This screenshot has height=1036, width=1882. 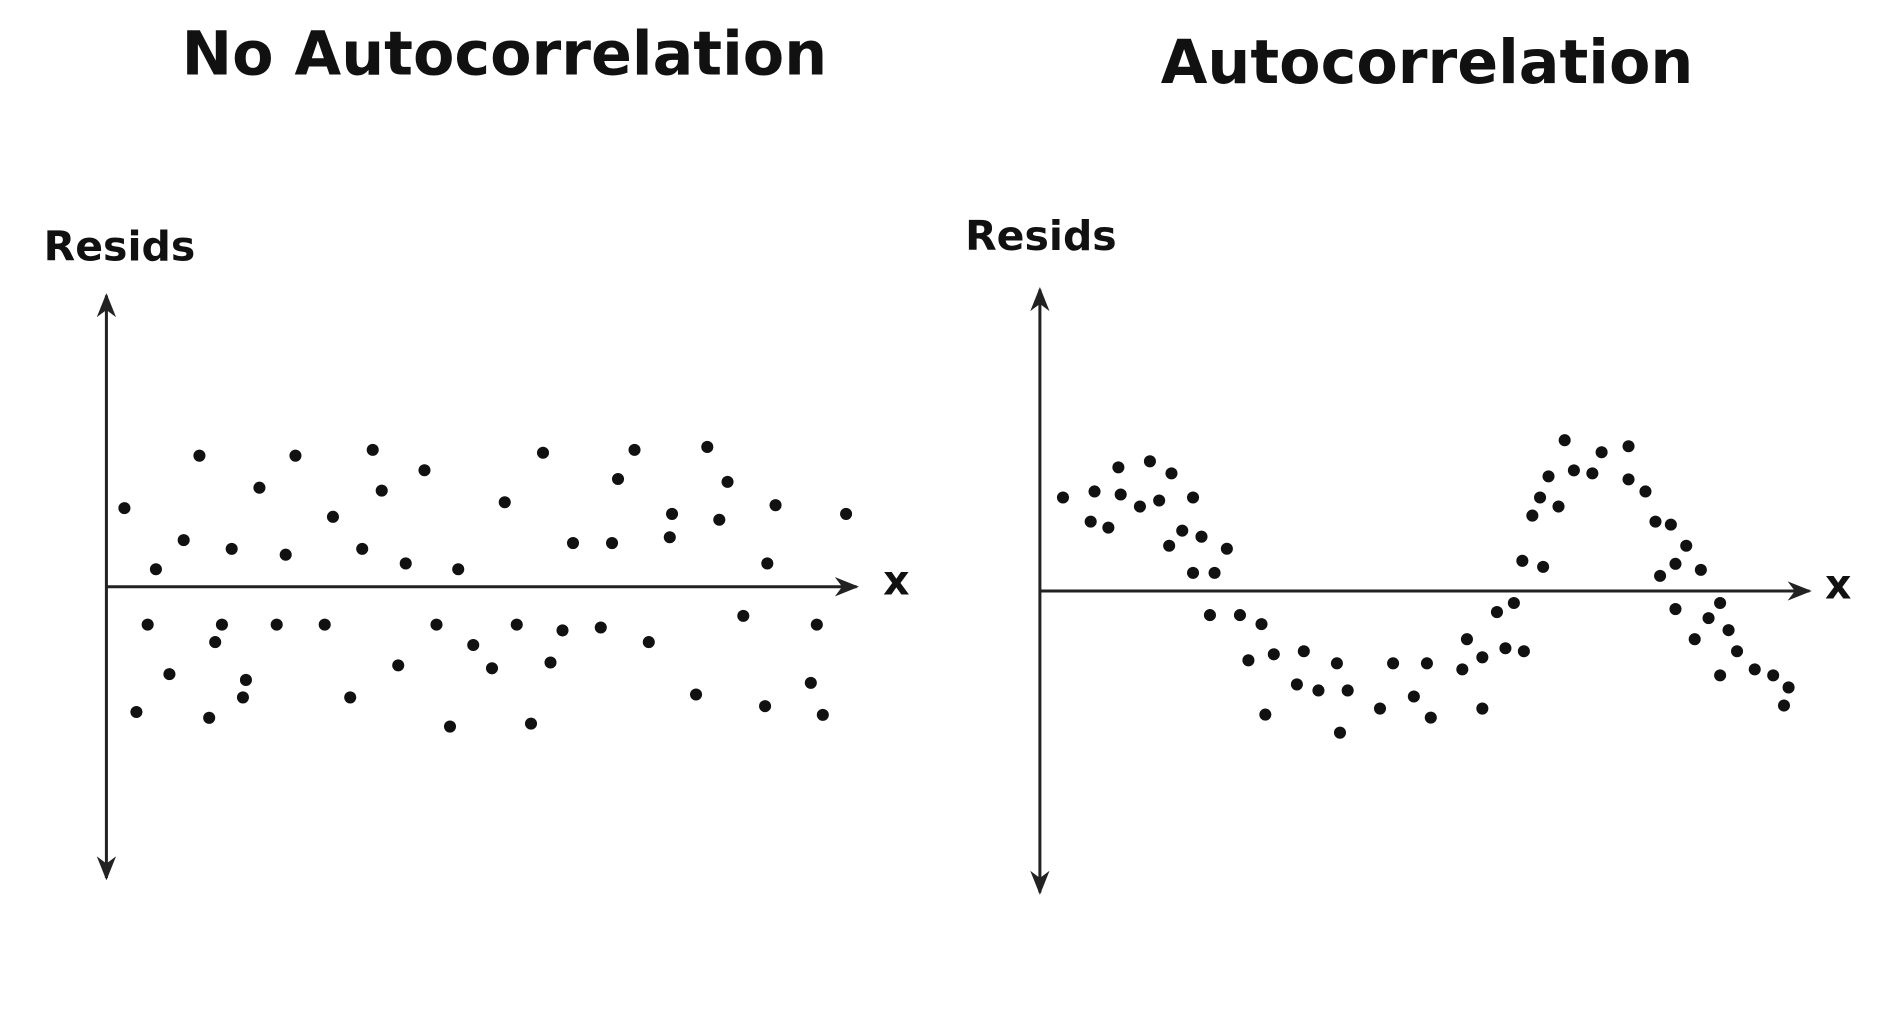 I want to click on chart-title: No Autocorrelation, so click(x=504, y=54).